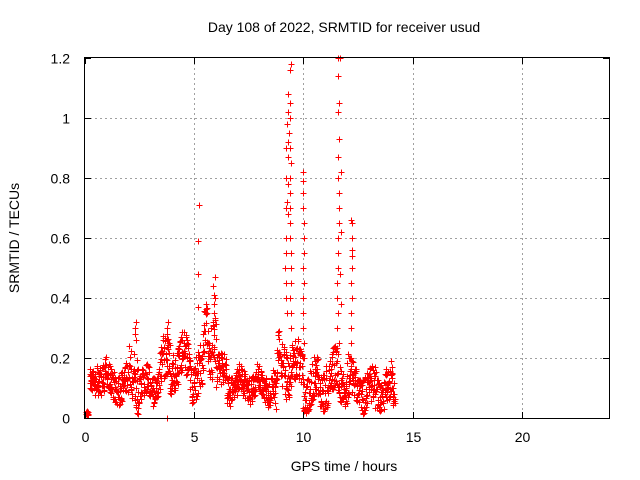  What do you see at coordinates (523, 437) in the screenshot?
I see `x-tick-label: 20` at bounding box center [523, 437].